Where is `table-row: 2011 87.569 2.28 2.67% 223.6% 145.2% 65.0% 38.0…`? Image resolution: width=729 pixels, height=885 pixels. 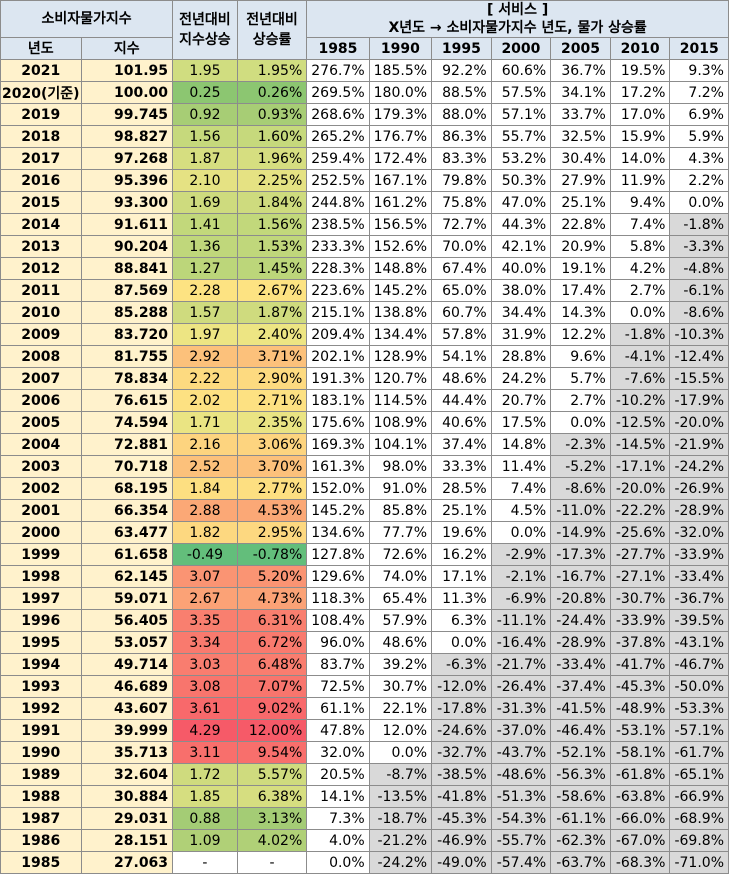
table-row: 2011 87.569 2.28 2.67% 223.6% 145.2% 65.0% 38.0… is located at coordinates (364, 290).